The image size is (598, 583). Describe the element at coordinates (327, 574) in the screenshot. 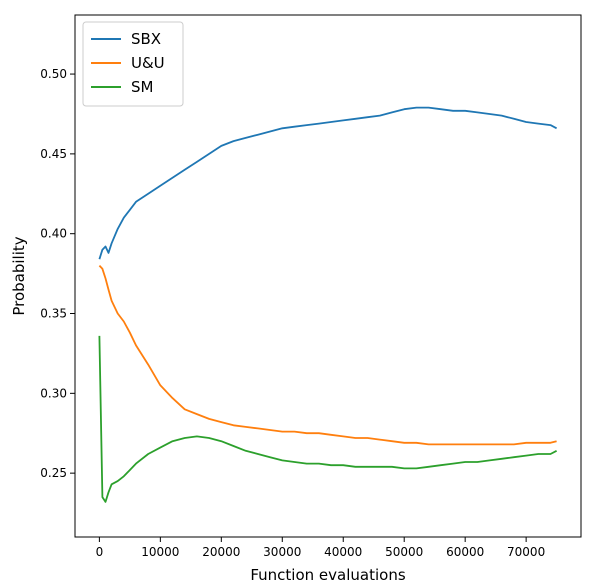

I see `x-axis-label: Function evaluations` at that location.